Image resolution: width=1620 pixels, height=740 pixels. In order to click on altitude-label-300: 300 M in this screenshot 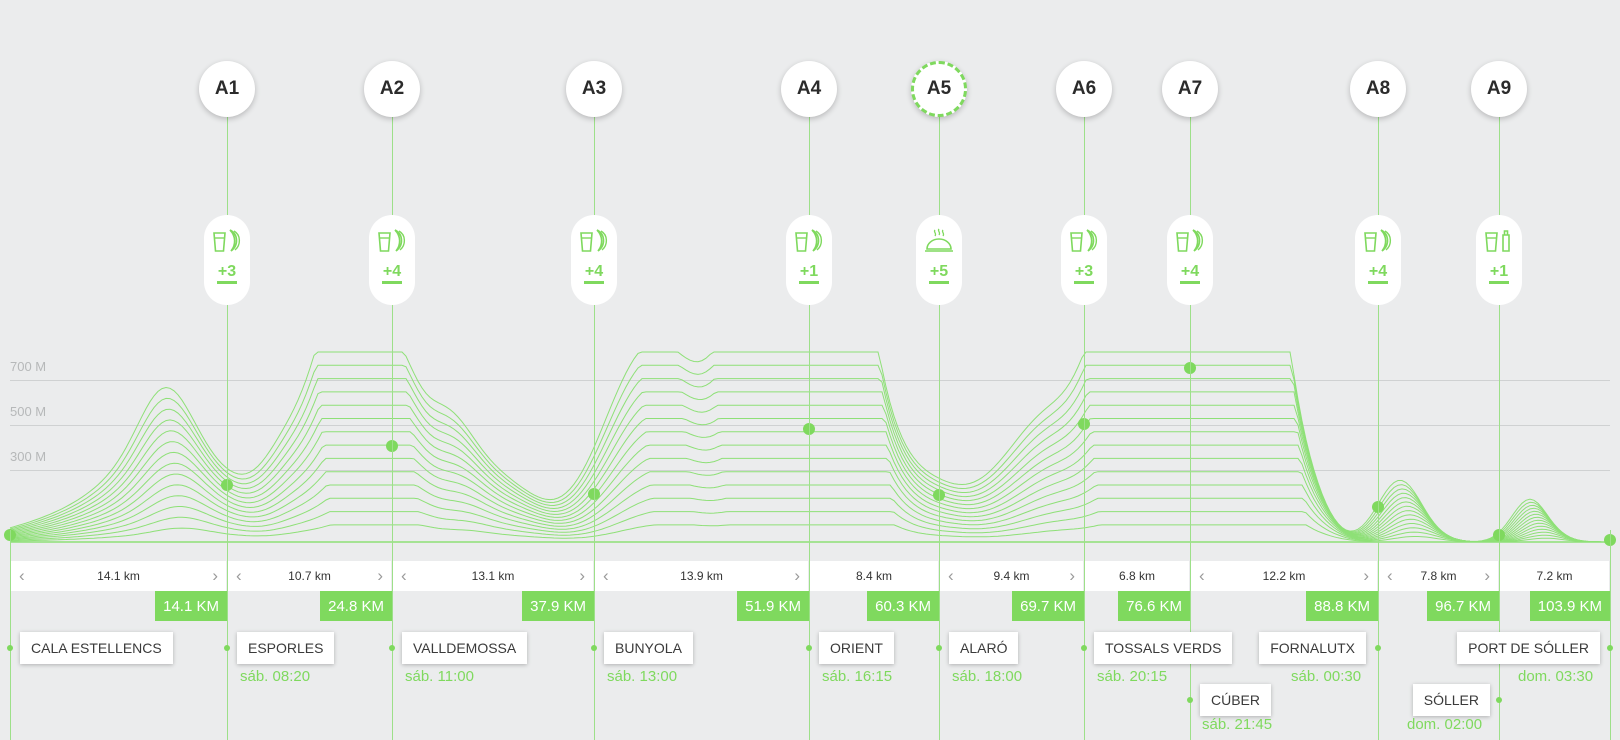, I will do `click(28, 456)`.